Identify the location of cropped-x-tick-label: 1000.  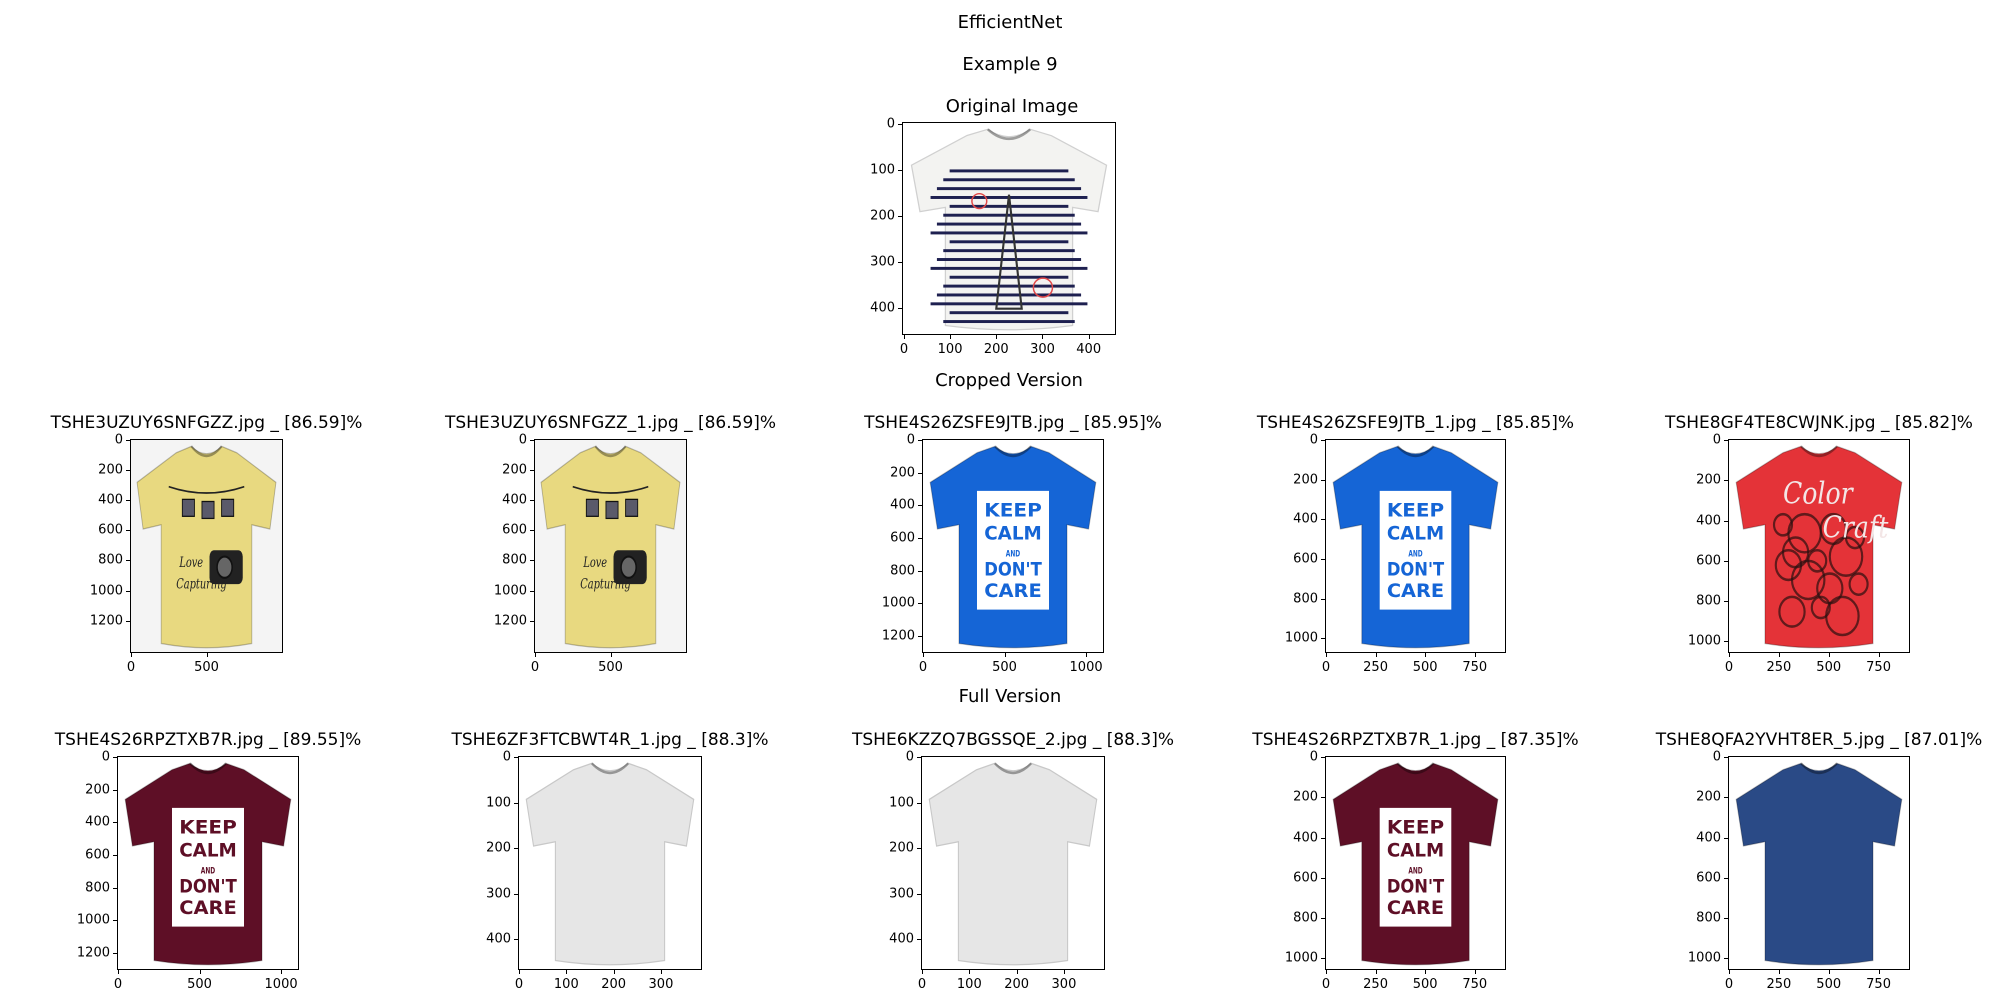
(1086, 667).